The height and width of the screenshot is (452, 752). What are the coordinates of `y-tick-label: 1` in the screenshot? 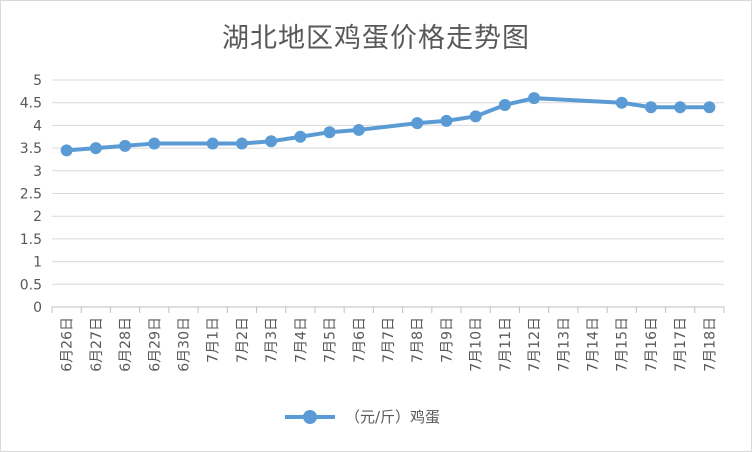 It's located at (37, 263).